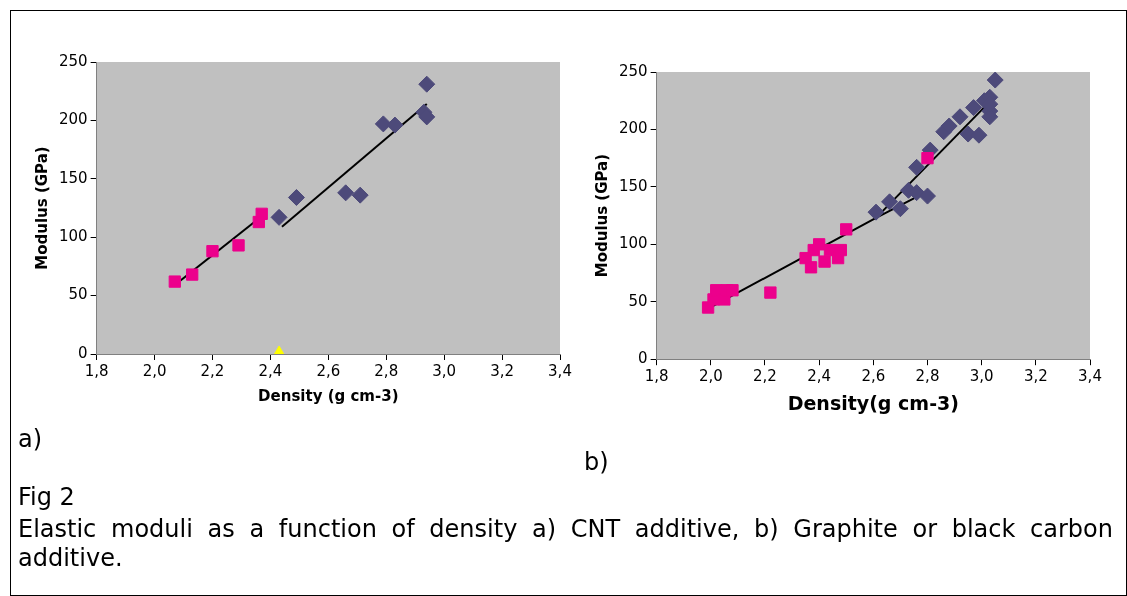 This screenshot has width=1127, height=596. I want to click on x-axis-title: Density (g cm-3), so click(328, 395).